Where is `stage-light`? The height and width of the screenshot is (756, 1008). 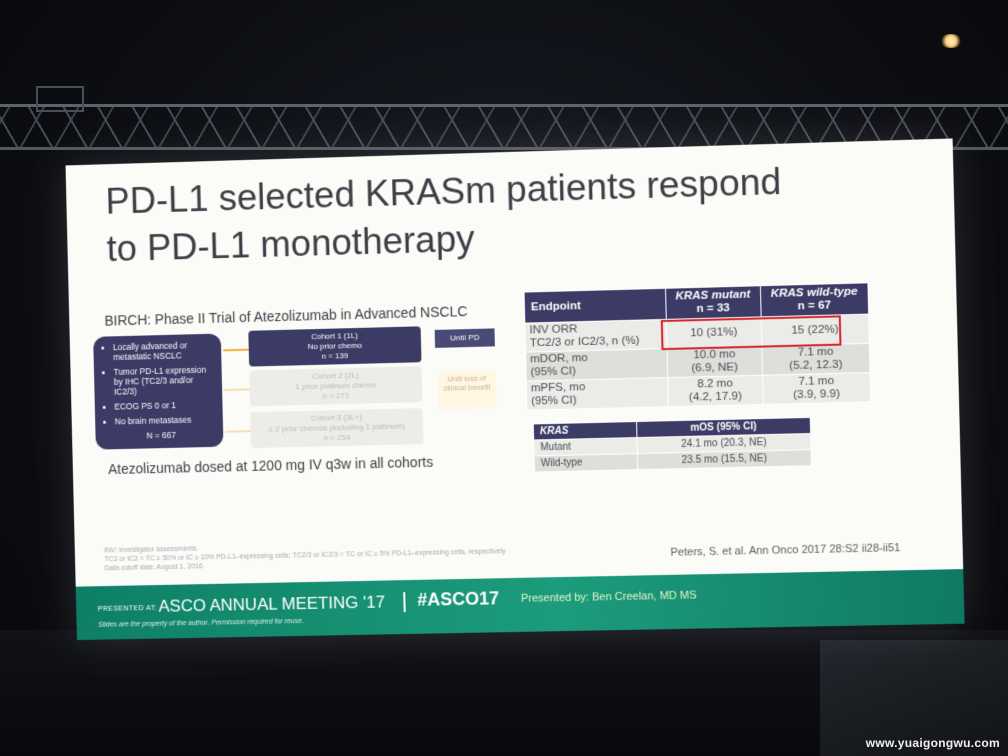
stage-light is located at coordinates (951, 41).